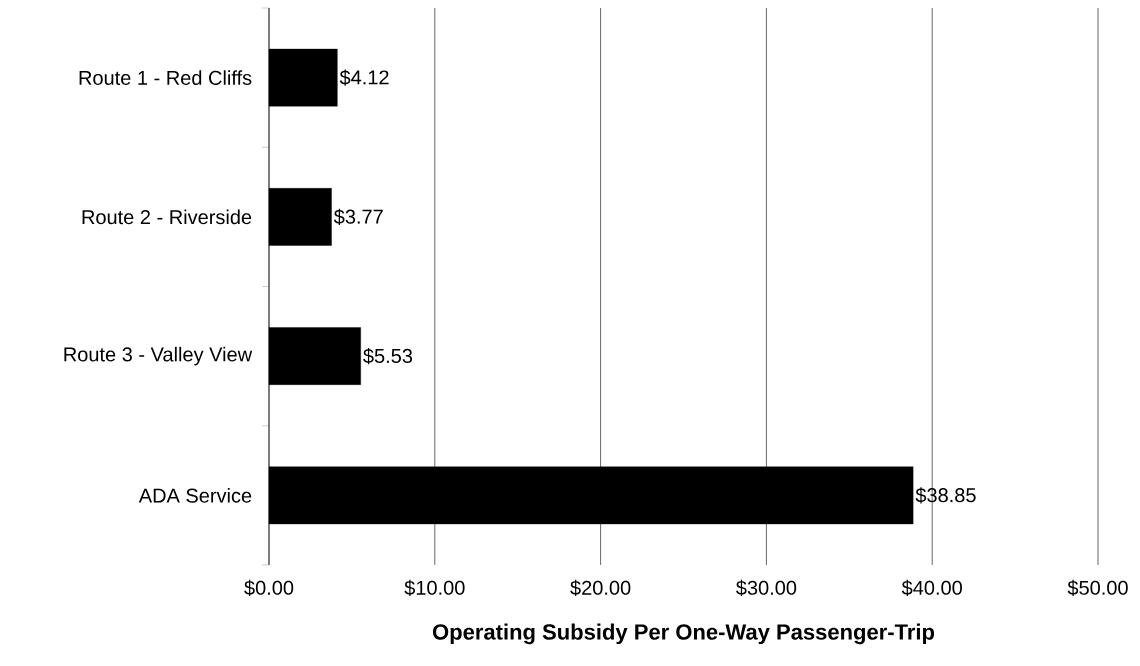 The width and height of the screenshot is (1140, 666). Describe the element at coordinates (167, 217) in the screenshot. I see `y-tick-label: Route 2 - Riverside` at that location.